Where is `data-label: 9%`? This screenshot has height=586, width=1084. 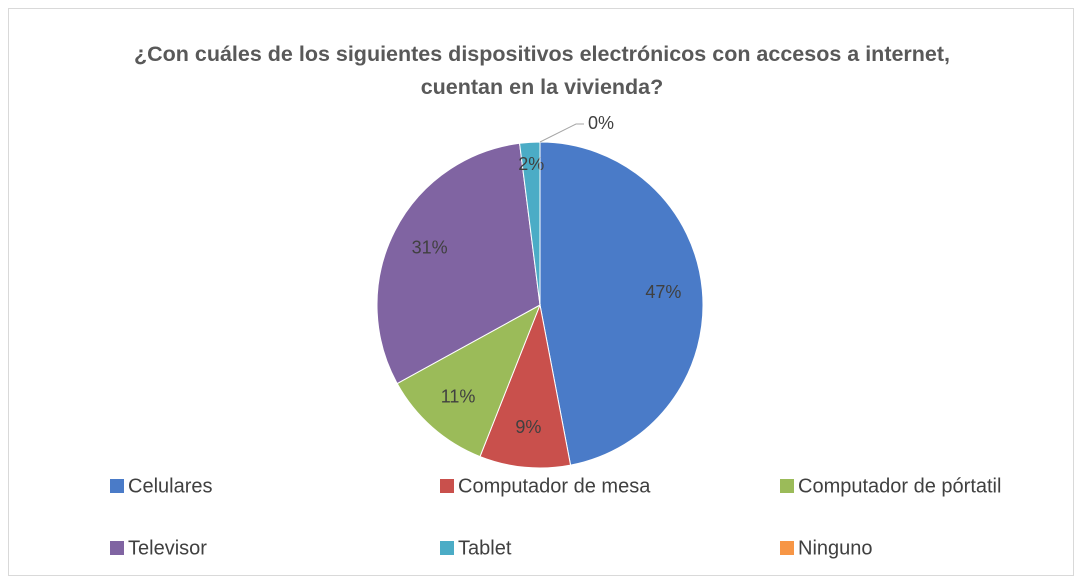
data-label: 9% is located at coordinates (528, 427).